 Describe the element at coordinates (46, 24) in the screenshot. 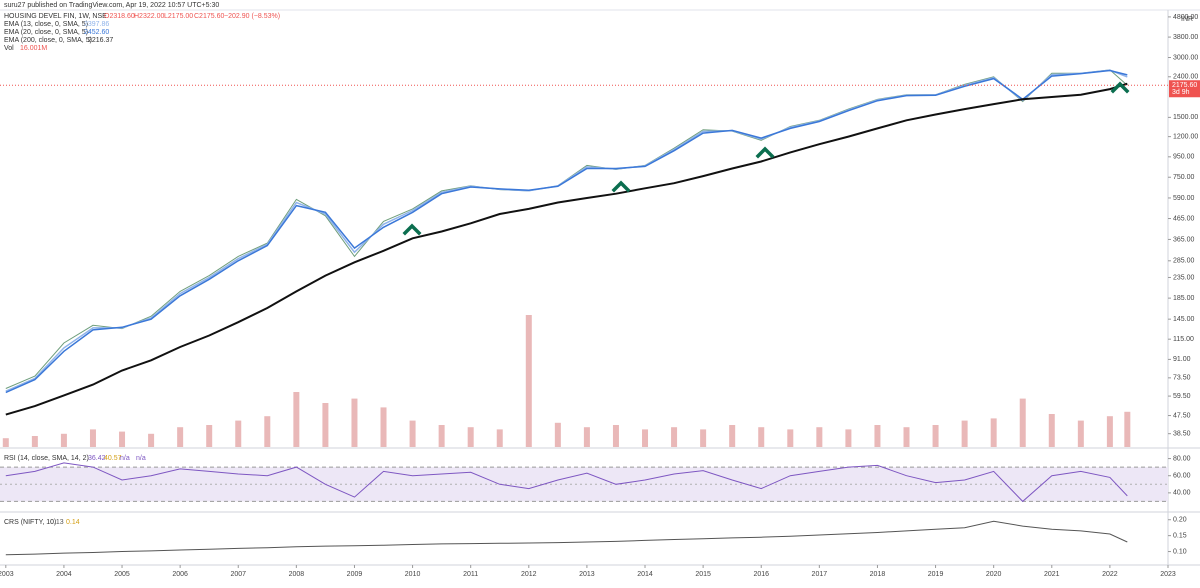

I see `legend-name: EMA (13, close, 0, SMA, 5)` at that location.